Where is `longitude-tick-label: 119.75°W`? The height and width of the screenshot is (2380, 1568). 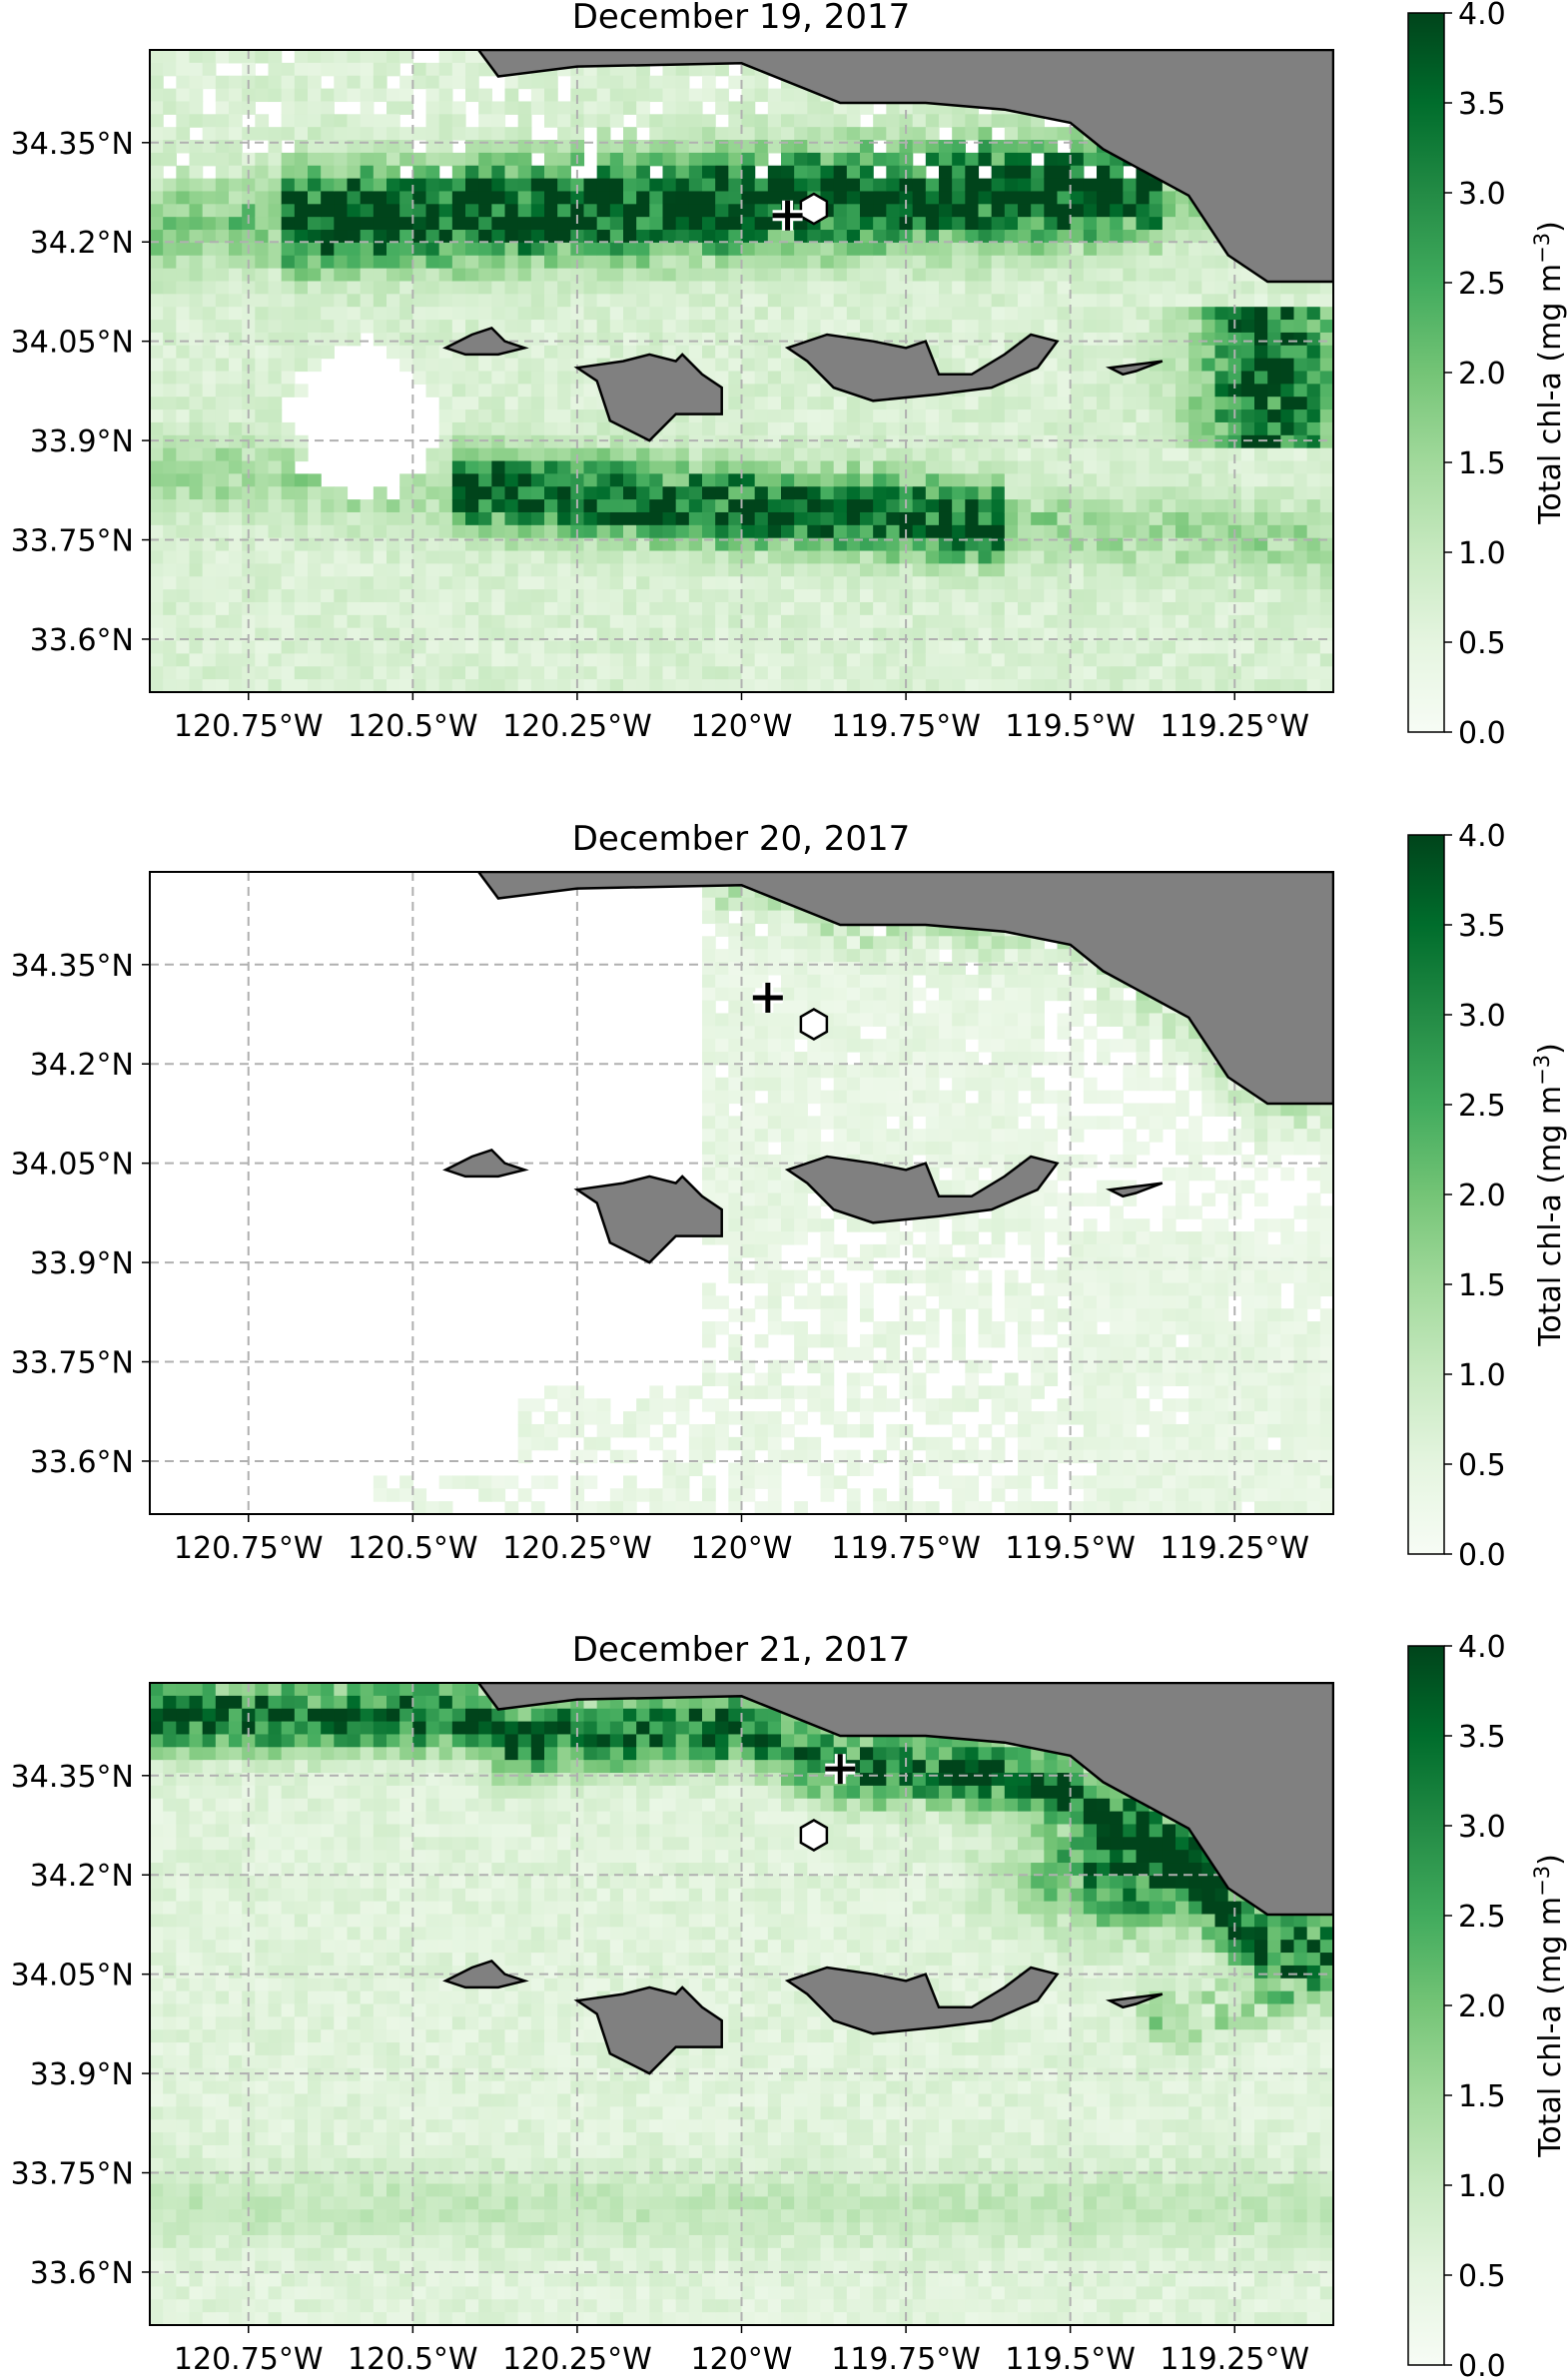 longitude-tick-label: 119.75°W is located at coordinates (906, 726).